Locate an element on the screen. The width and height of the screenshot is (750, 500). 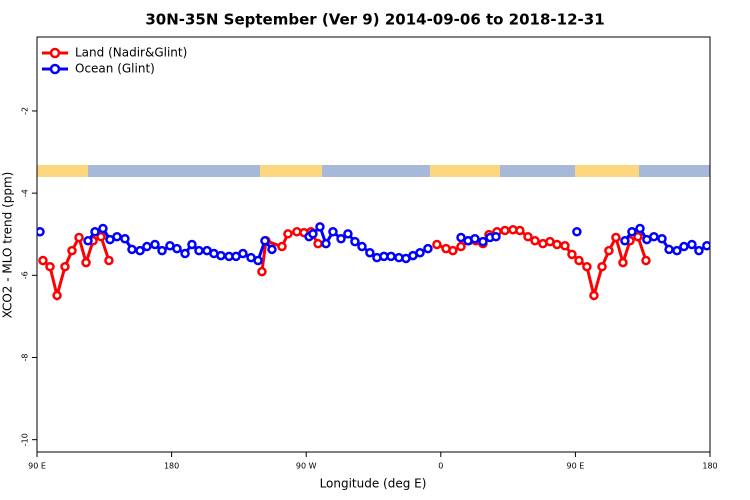
y-tick-label: -6 is located at coordinates (25, 275).